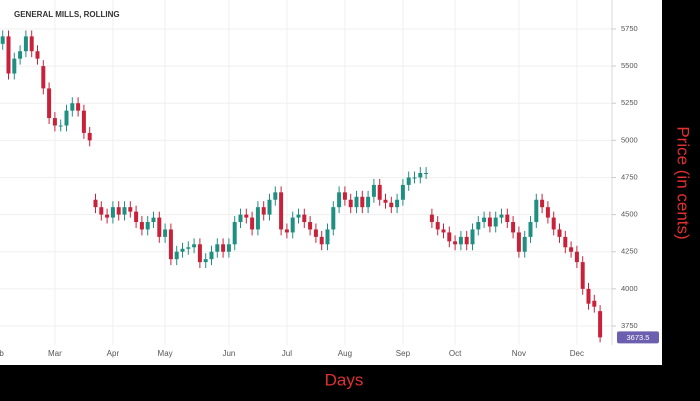 This screenshot has width=700, height=401. Describe the element at coordinates (629, 102) in the screenshot. I see `y-tick-label: 5250` at that location.